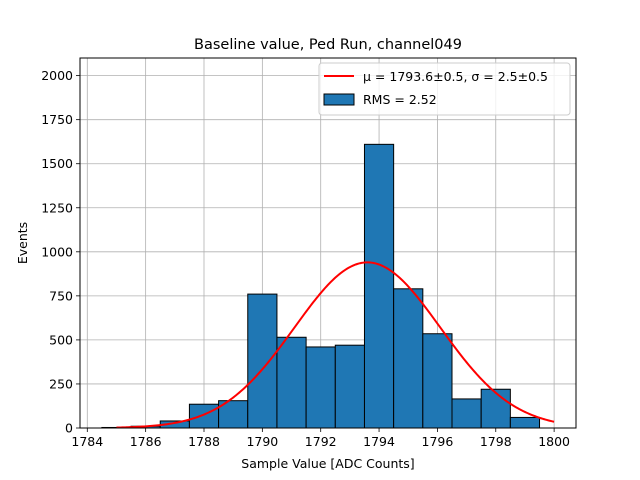 This screenshot has height=480, width=640. I want to click on y-tick-label: 250, so click(61, 383).